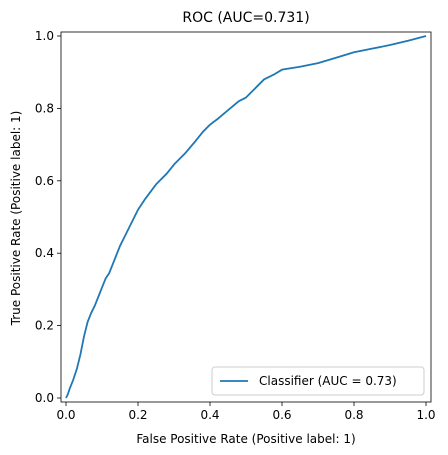  I want to click on y-tick-label: 0.4, so click(44, 253).